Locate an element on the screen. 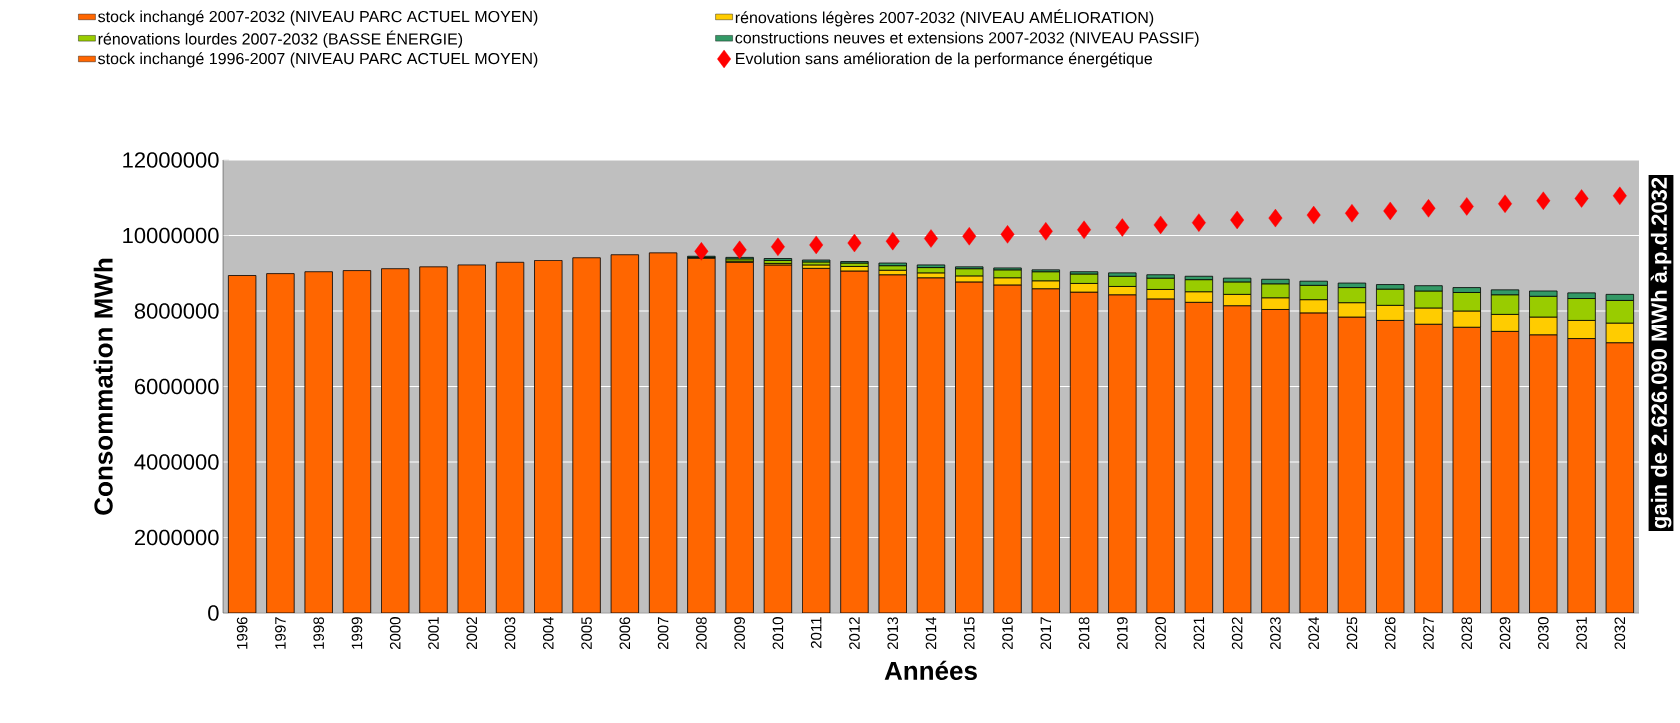 Image resolution: width=1680 pixels, height=723 pixels. x-tick-label: 2028 is located at coordinates (1467, 633).